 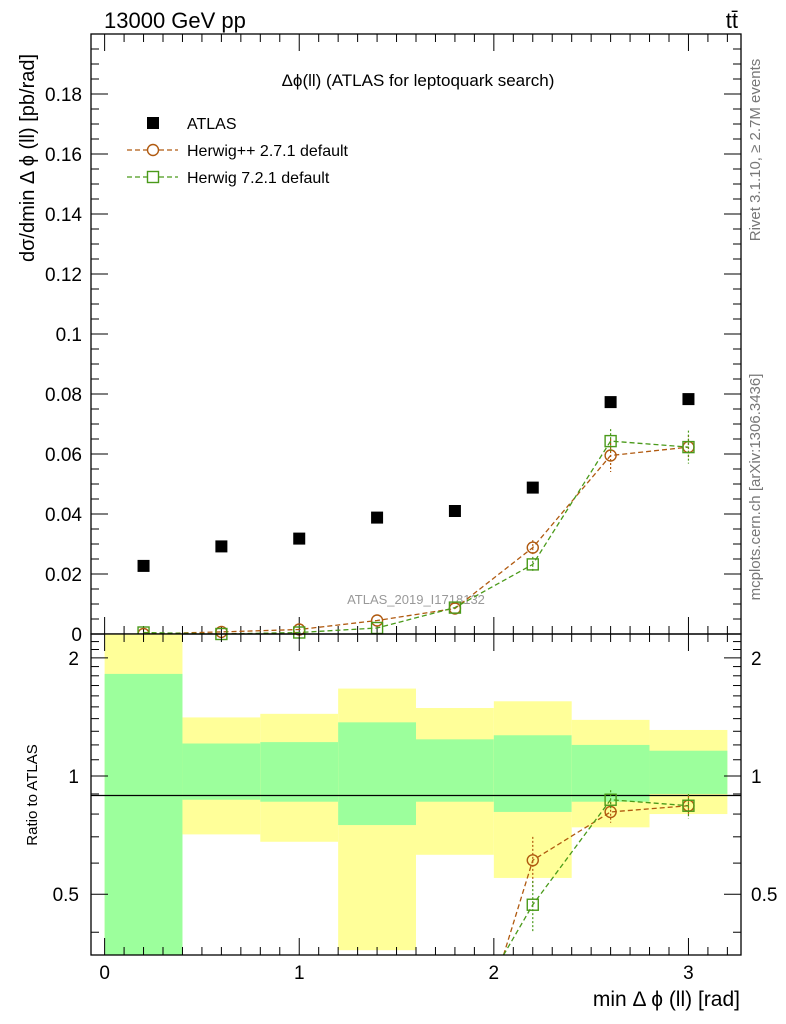 I want to click on ratio-y-tick-label: 0.5, so click(x=66, y=895).